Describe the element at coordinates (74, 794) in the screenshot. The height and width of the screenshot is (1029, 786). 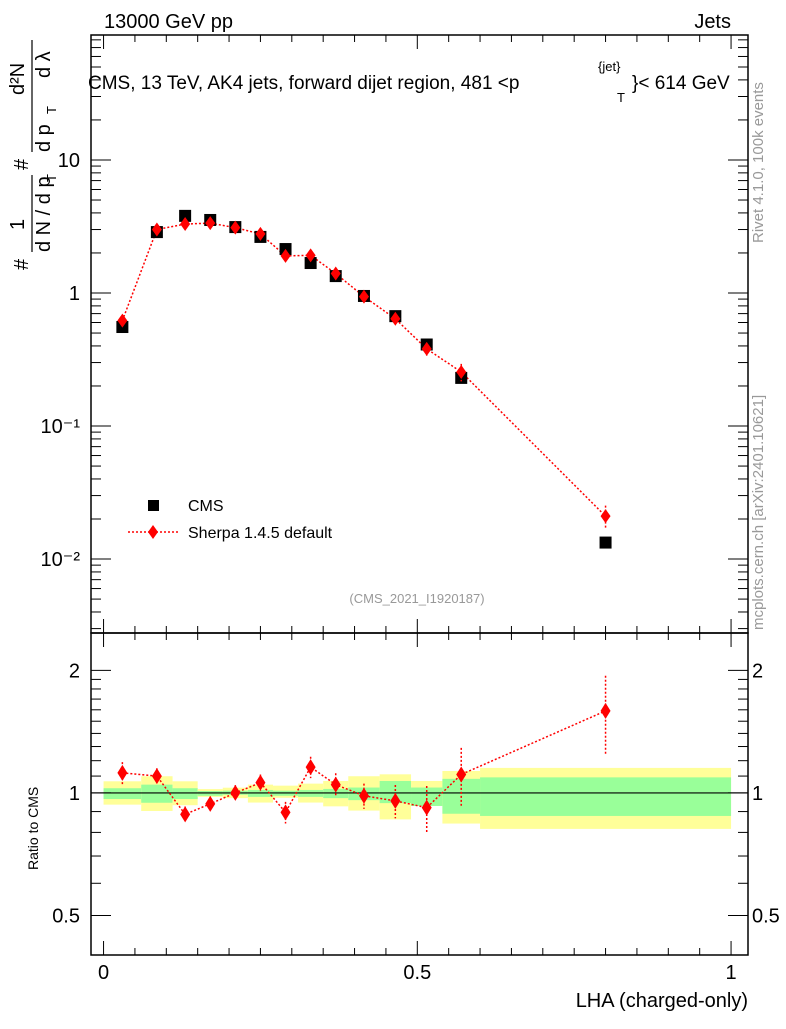
I see `ratio-y-tick-label-left: 1` at that location.